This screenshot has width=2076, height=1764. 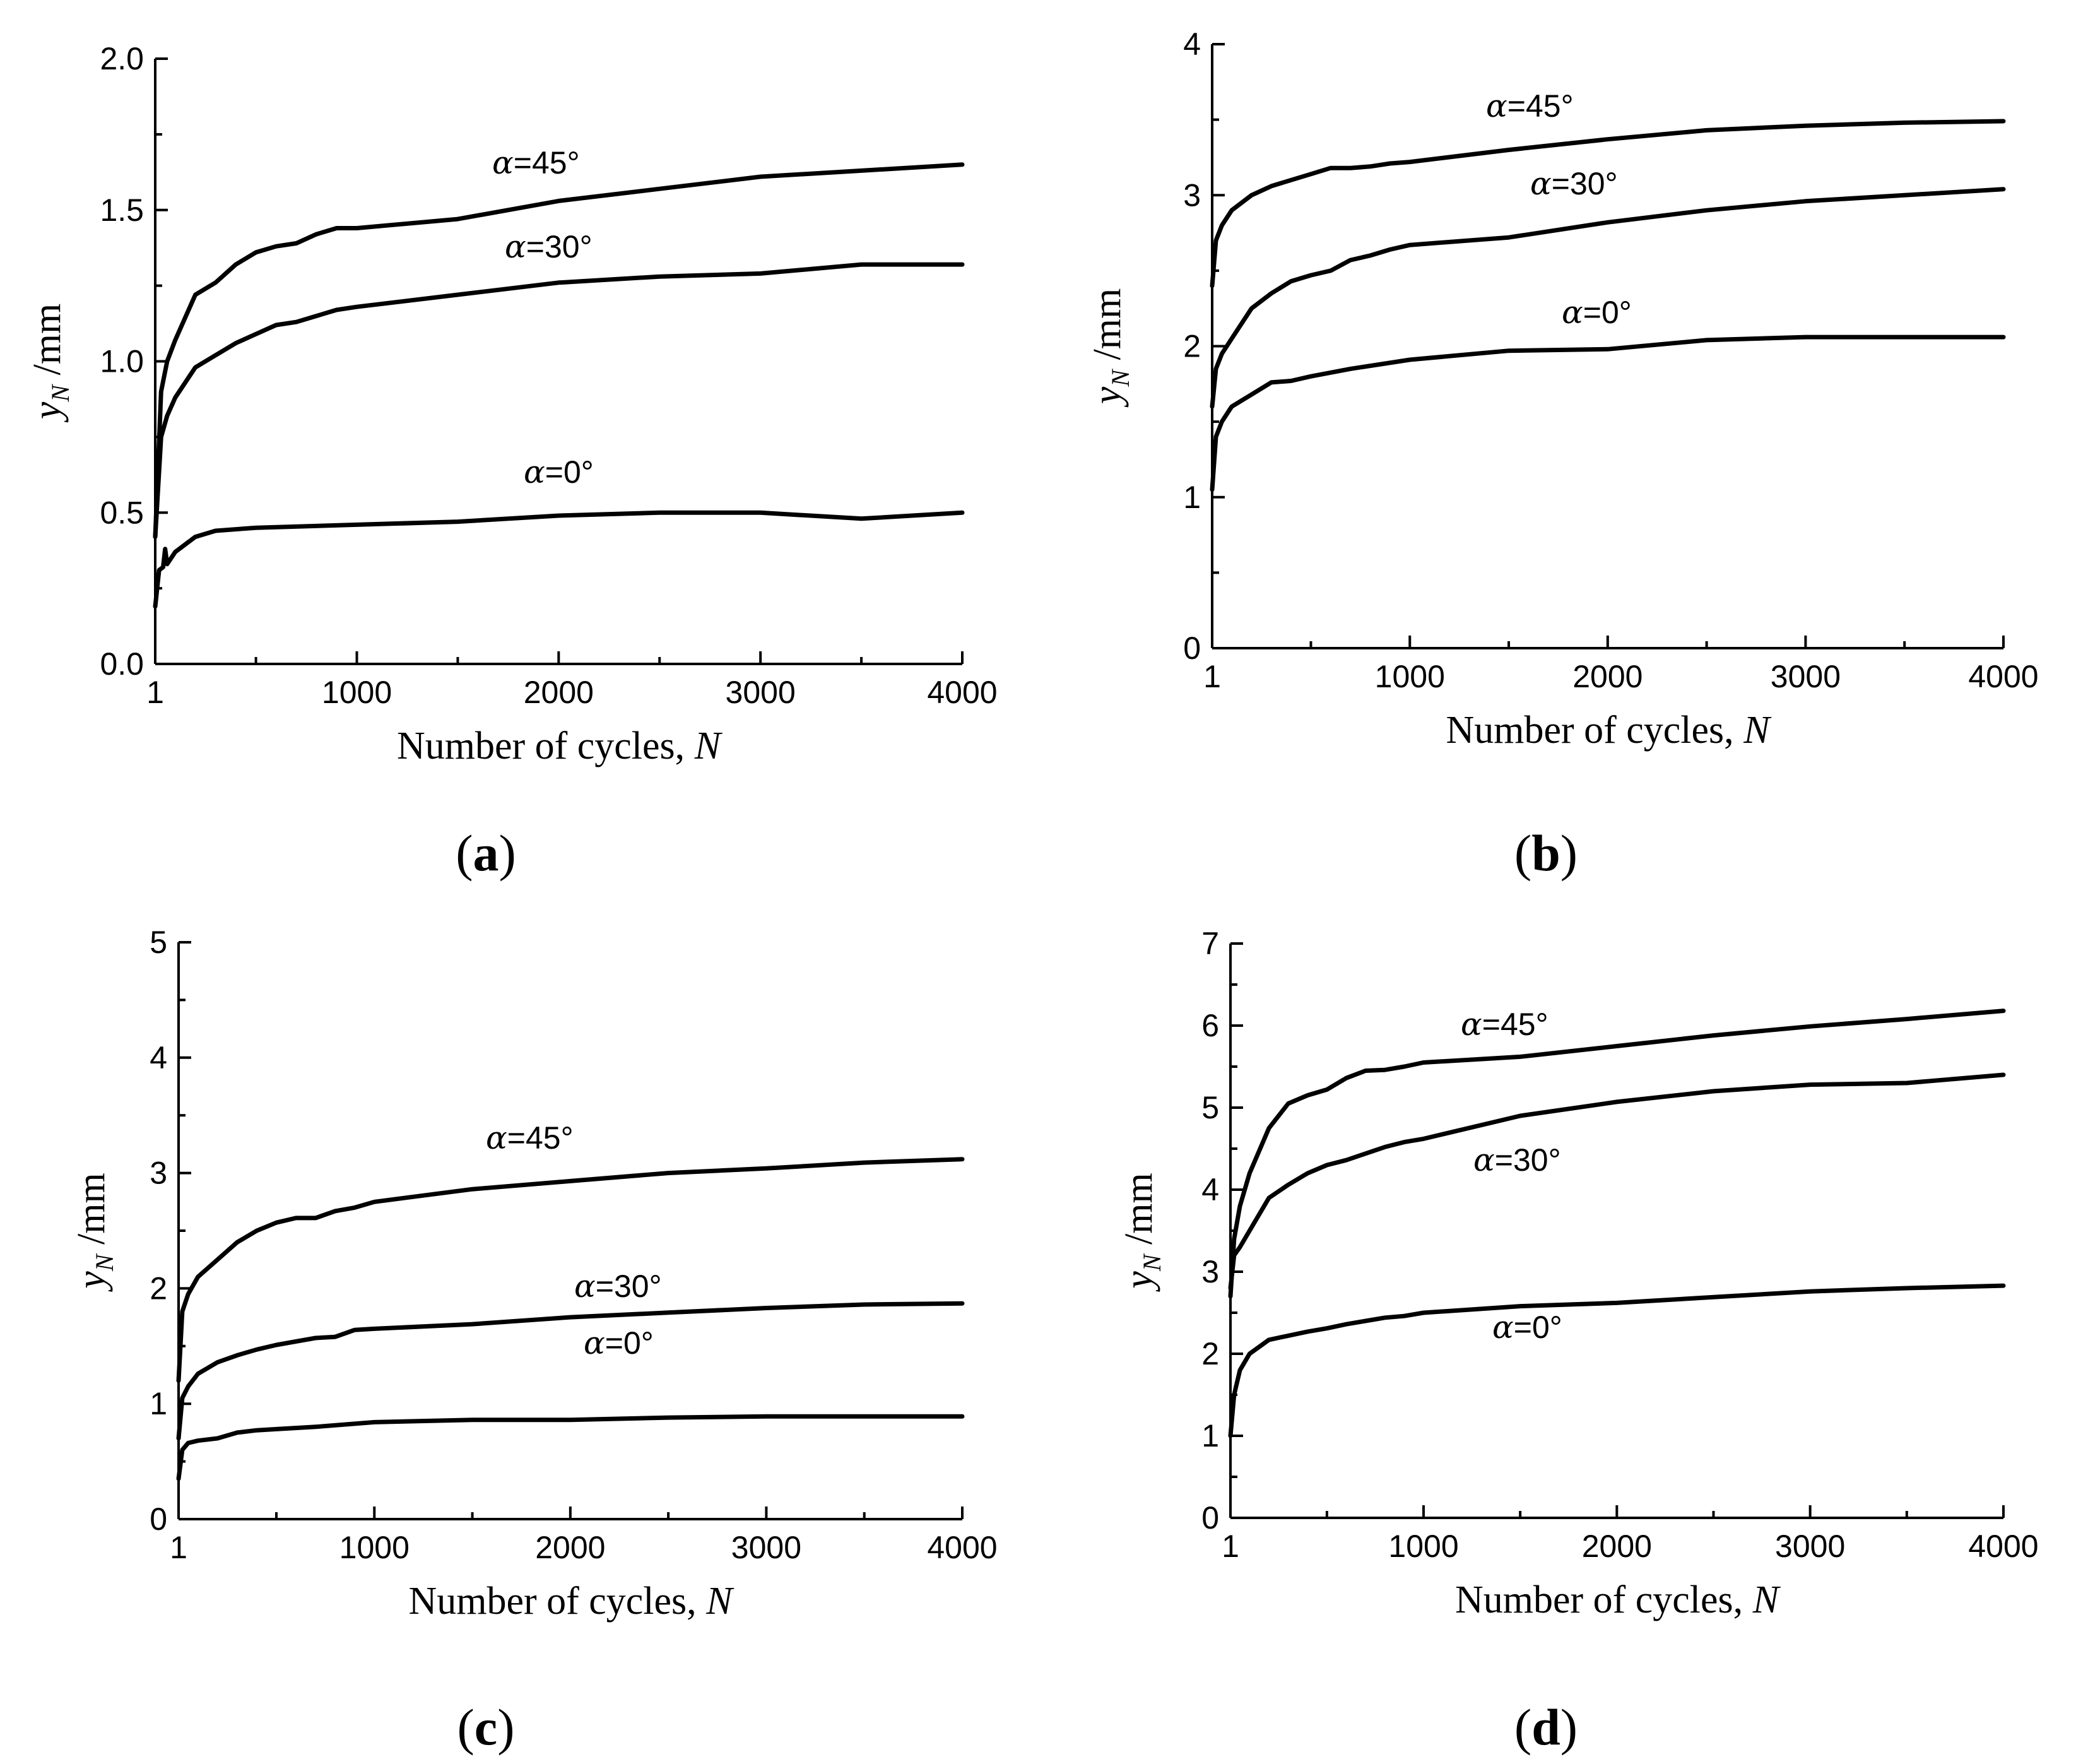 What do you see at coordinates (486, 853) in the screenshot?
I see `panel-label-a: (a)` at bounding box center [486, 853].